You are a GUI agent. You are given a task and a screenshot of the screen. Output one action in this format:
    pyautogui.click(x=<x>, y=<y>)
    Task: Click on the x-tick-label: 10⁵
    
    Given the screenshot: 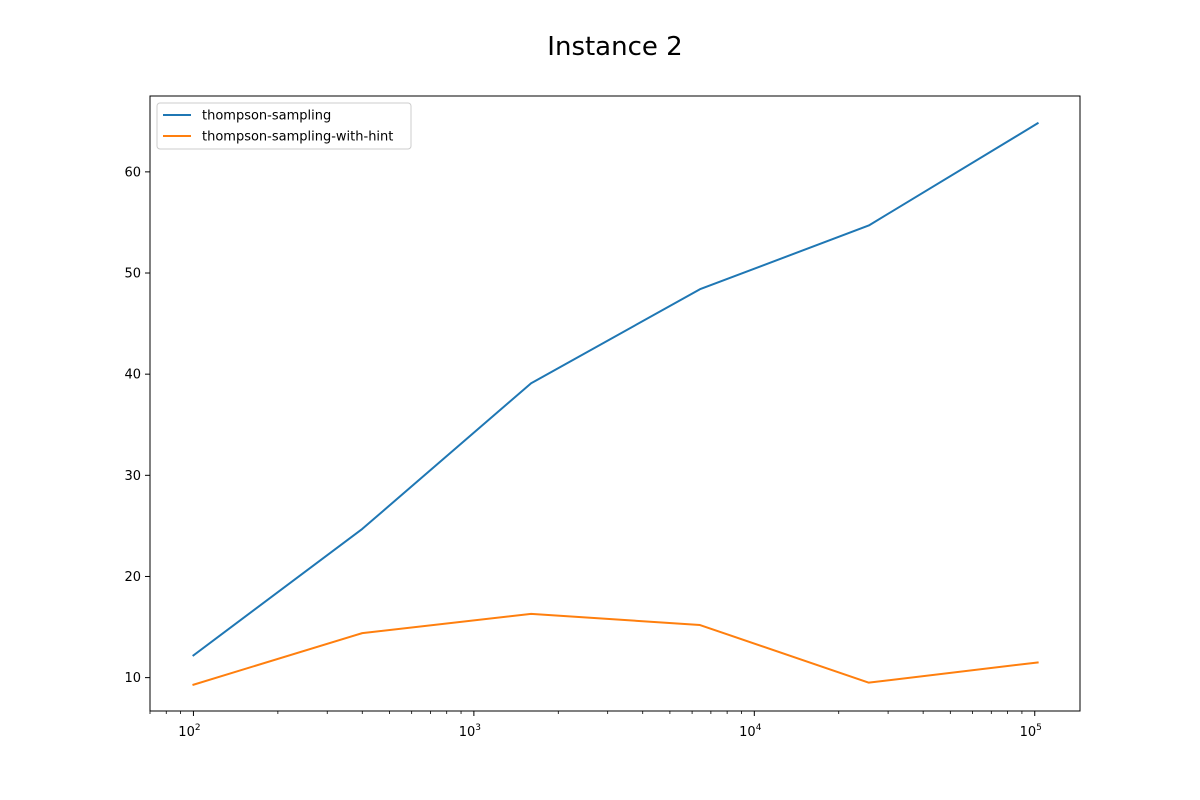 What is the action you would take?
    pyautogui.click(x=1031, y=731)
    